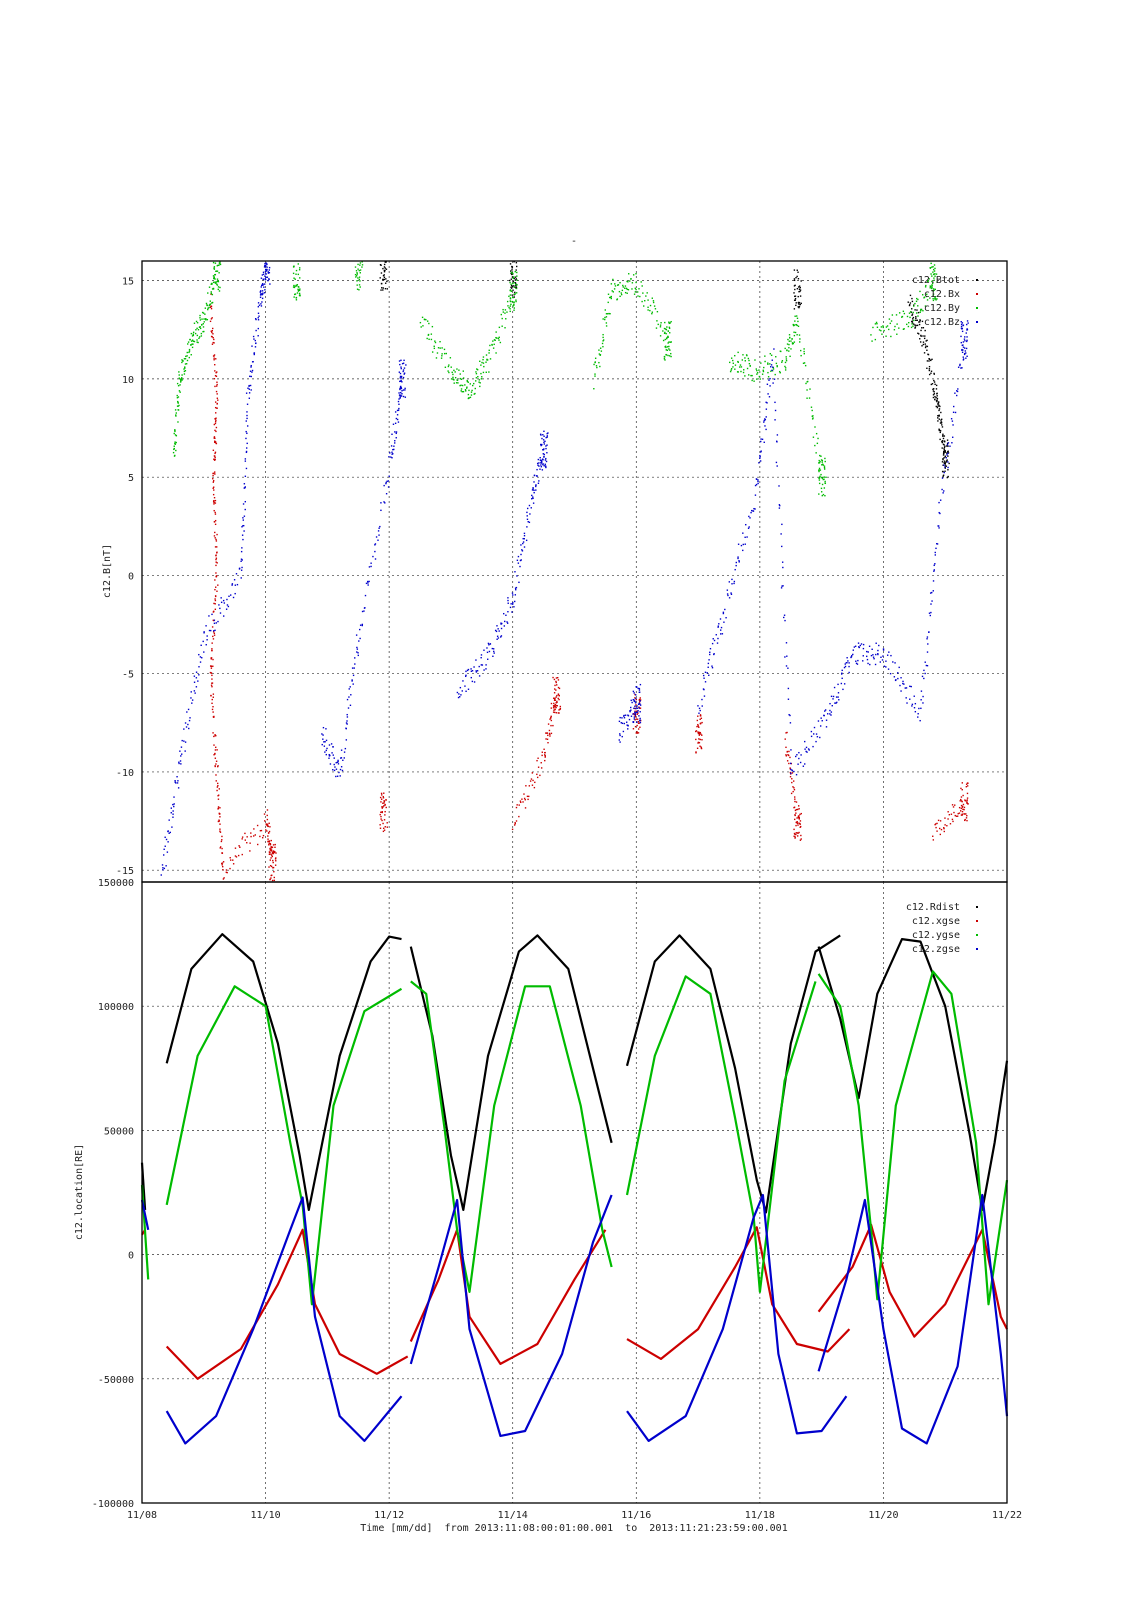  I want to click on y-tick-label: -15, so click(125, 871).